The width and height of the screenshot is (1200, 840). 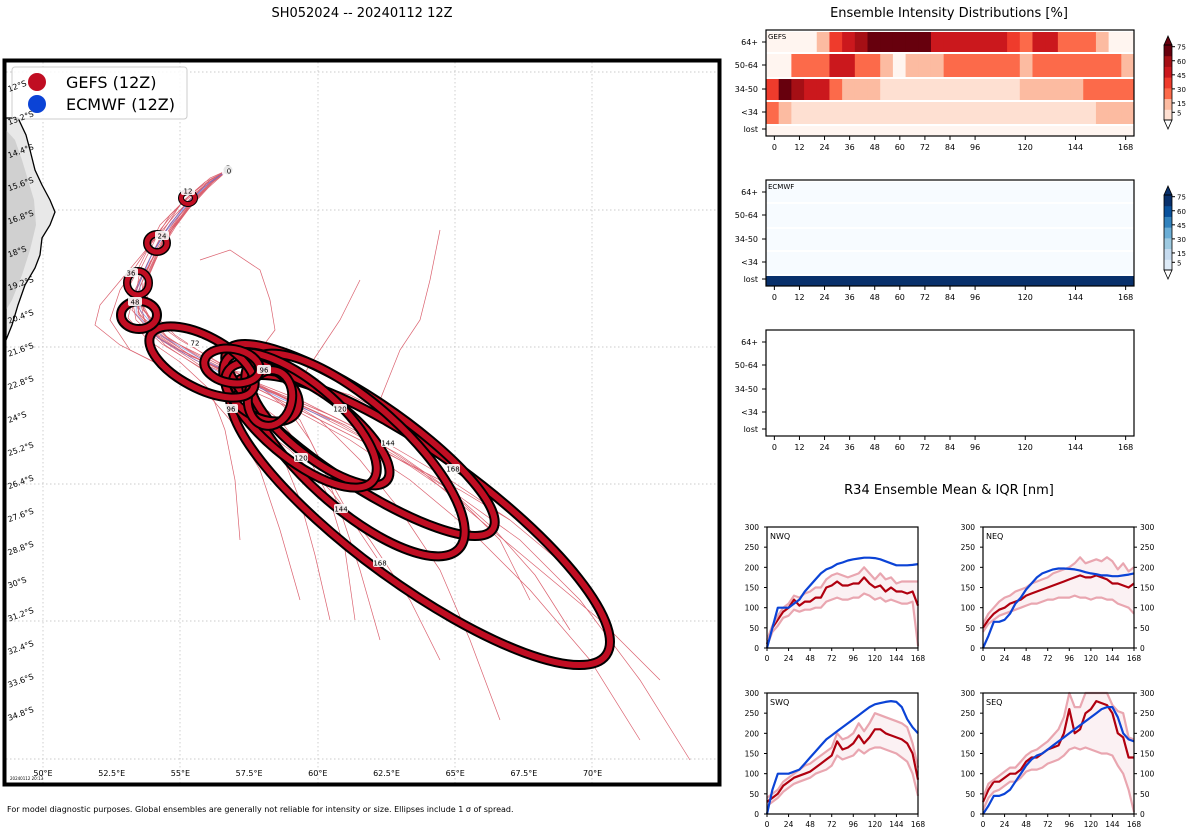 What do you see at coordinates (749, 192) in the screenshot?
I see `row-label: 64+` at bounding box center [749, 192].